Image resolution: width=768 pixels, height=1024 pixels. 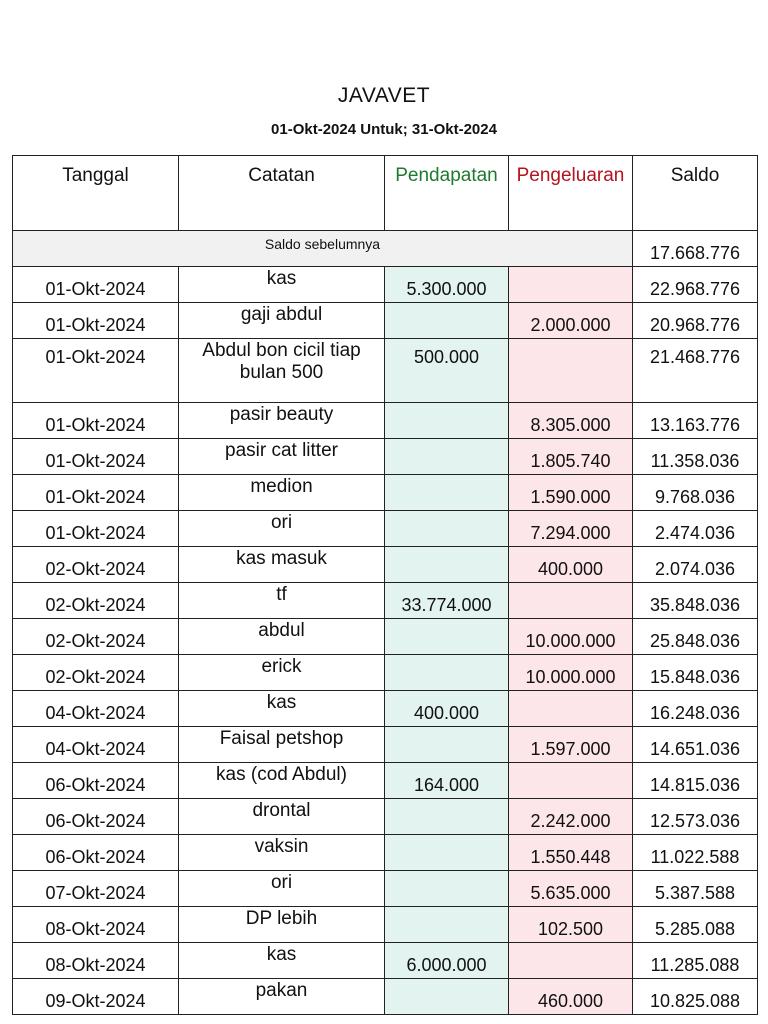 What do you see at coordinates (695, 708) in the screenshot?
I see `cell-balance: 16.248.036` at bounding box center [695, 708].